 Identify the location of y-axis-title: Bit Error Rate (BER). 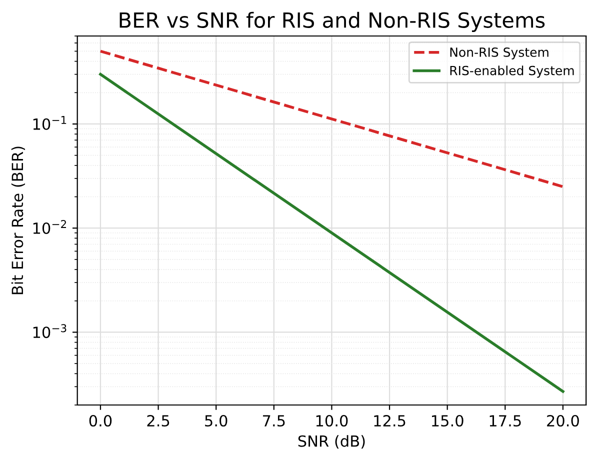
(18, 220).